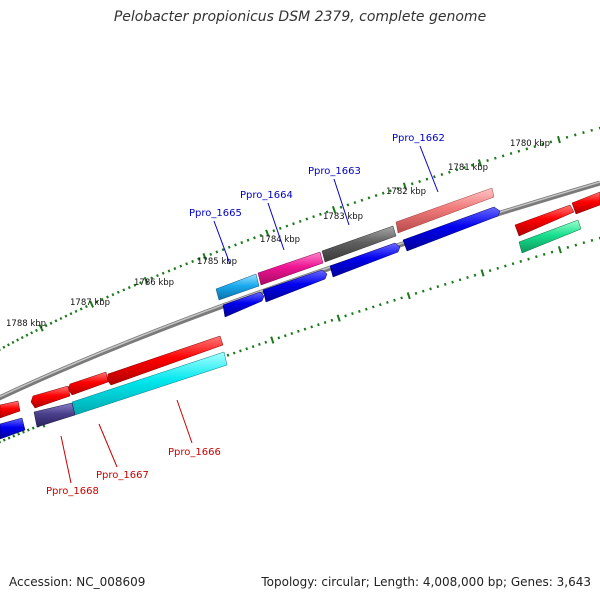  I want to click on gene-label-ppro-1662: Ppro_1662, so click(418, 138).